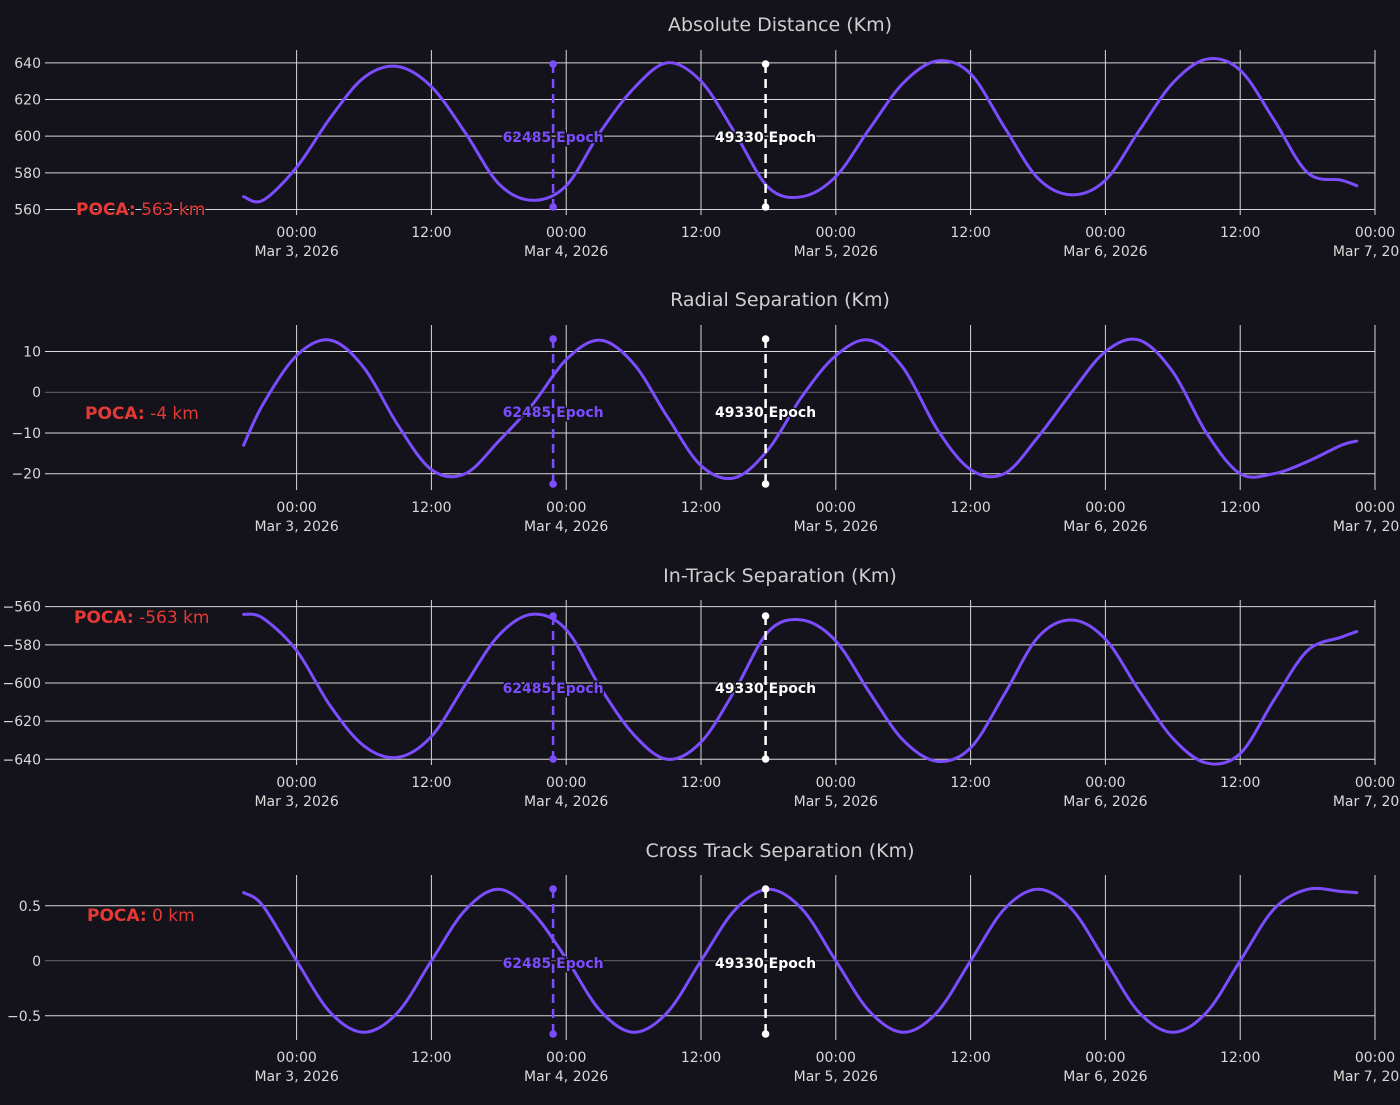 This screenshot has width=1400, height=1105. I want to click on poca-value: -563 km, so click(172, 618).